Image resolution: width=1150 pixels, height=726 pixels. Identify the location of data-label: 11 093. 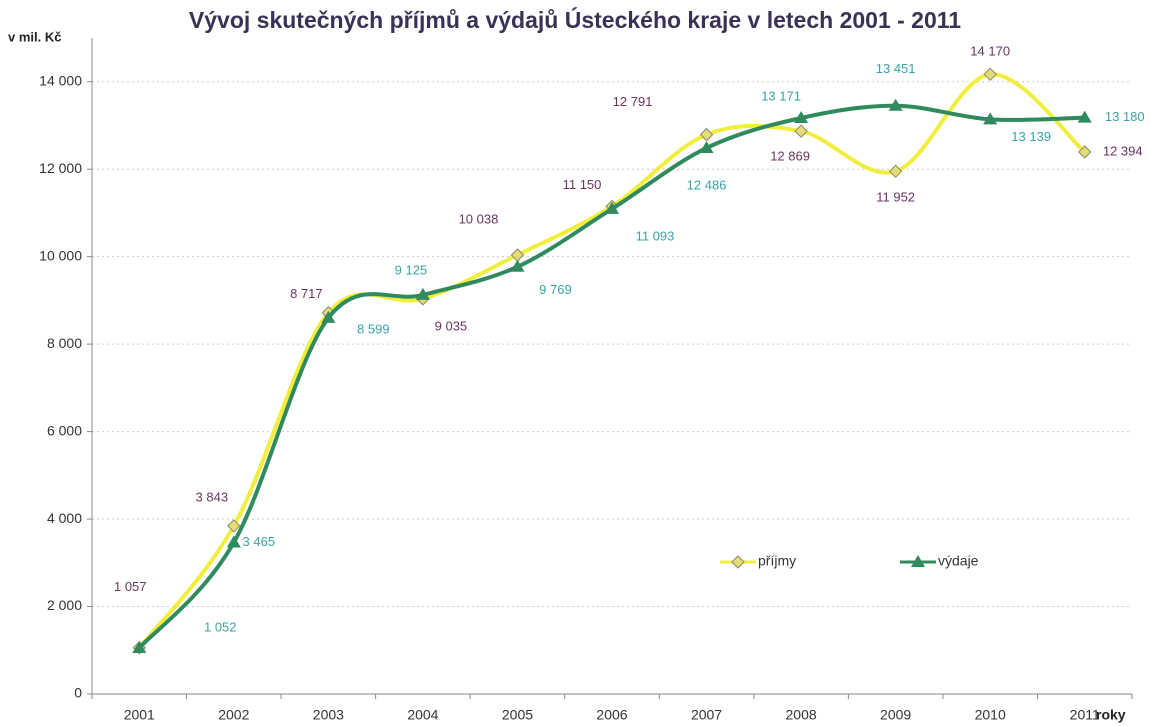
(655, 235).